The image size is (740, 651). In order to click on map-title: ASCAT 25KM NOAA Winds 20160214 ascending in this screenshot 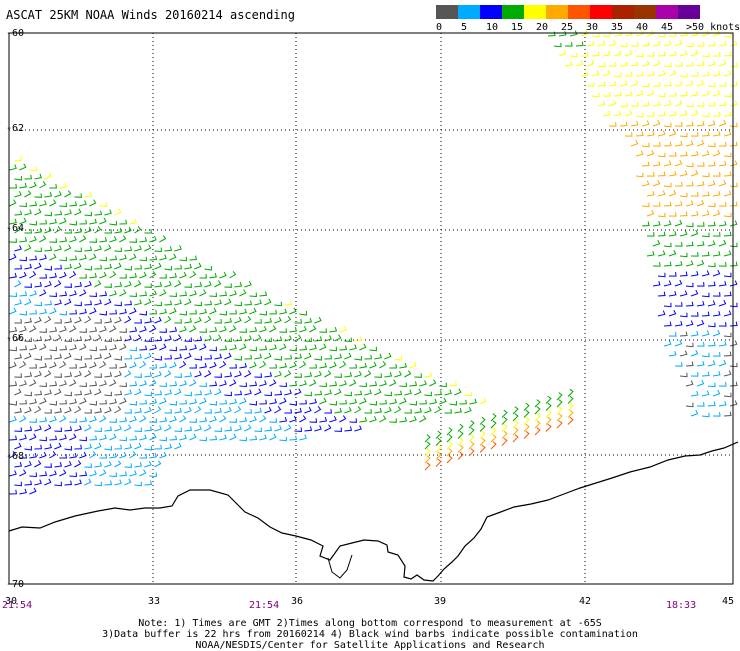, I will do `click(150, 15)`.